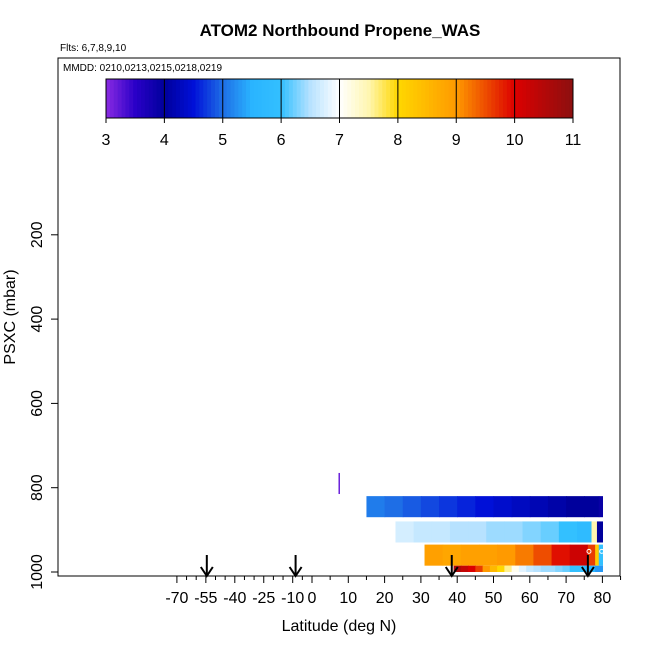 This screenshot has height=650, width=650. Describe the element at coordinates (37, 234) in the screenshot. I see `y-tick-label: 200` at that location.